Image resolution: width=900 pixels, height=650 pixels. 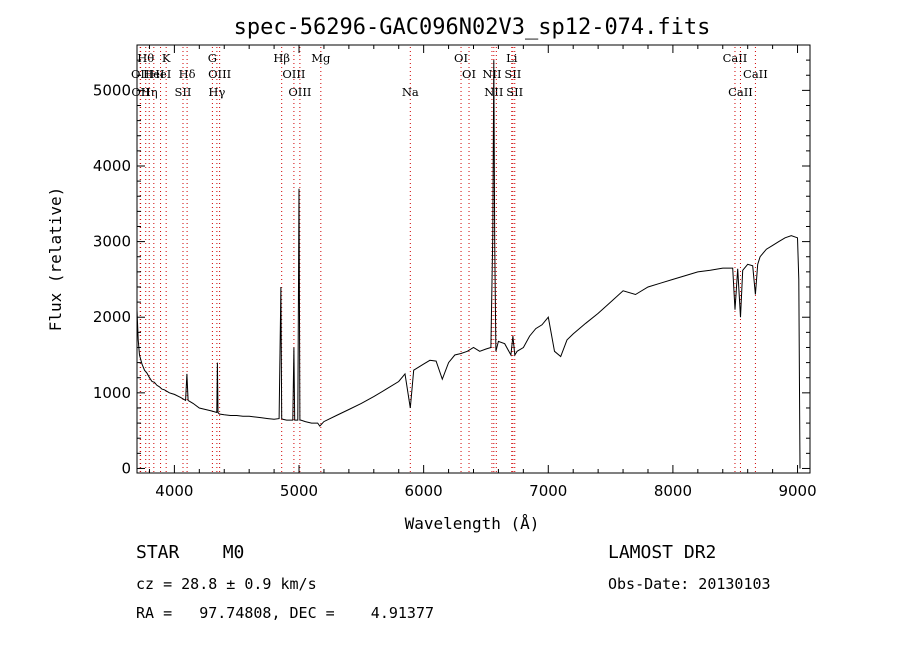 I want to click on line-label-3: Hη, so click(x=149, y=92).